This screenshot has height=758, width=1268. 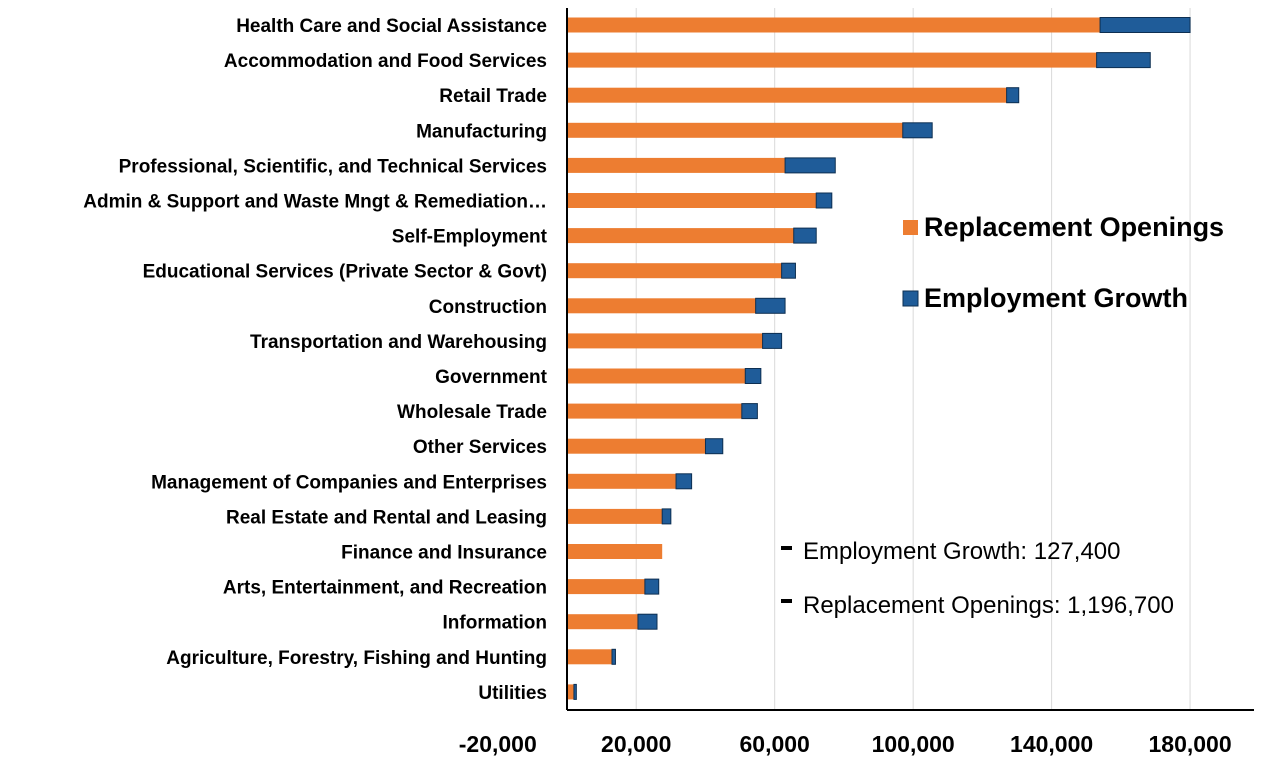 I want to click on category-label-2: Retail Trade, so click(x=493, y=96).